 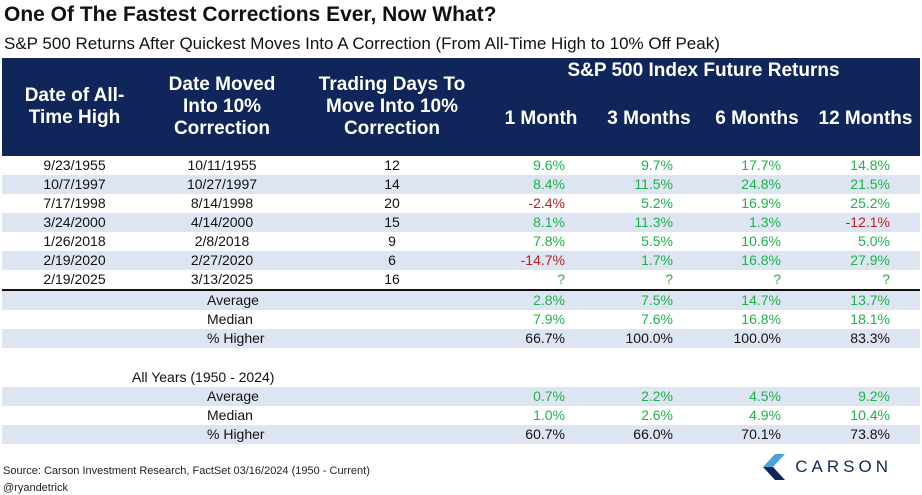 What do you see at coordinates (757, 319) in the screenshot?
I see `summary-m6-cell: 16.8%` at bounding box center [757, 319].